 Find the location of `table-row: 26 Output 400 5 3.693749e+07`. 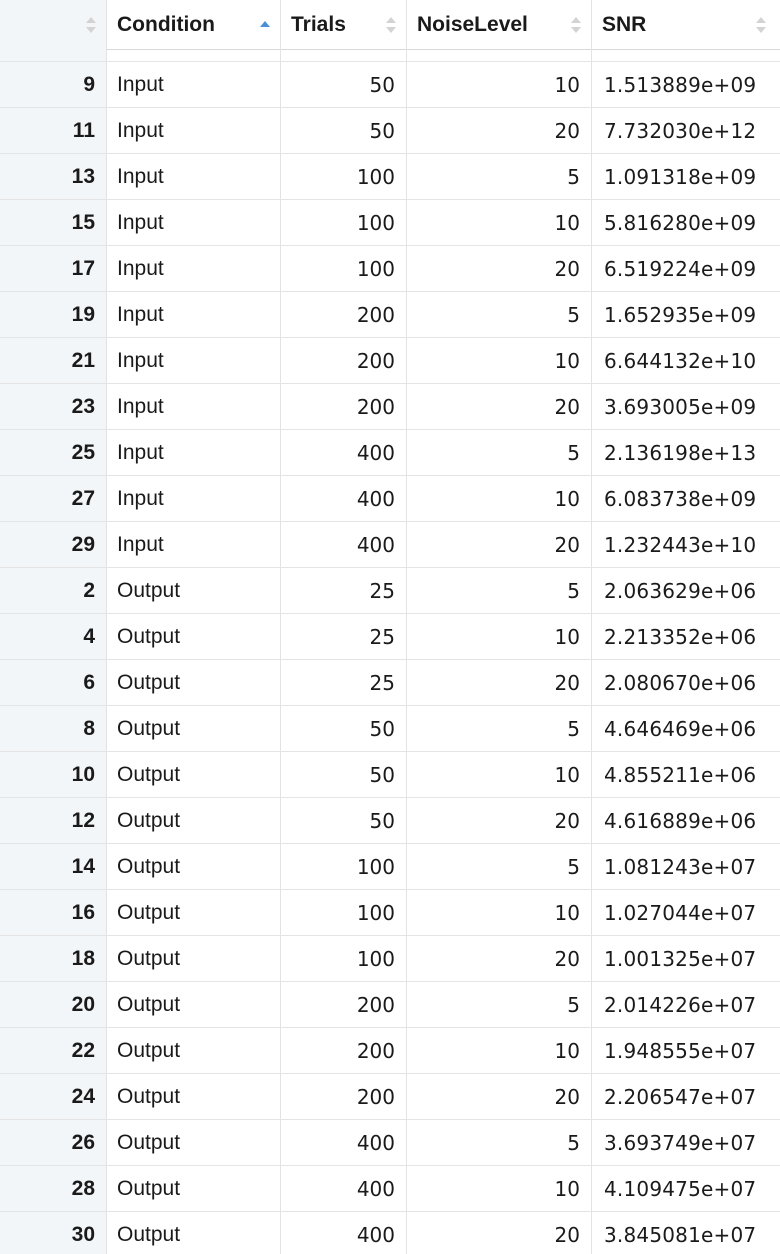

table-row: 26 Output 400 5 3.693749e+07 is located at coordinates (390, 1143).